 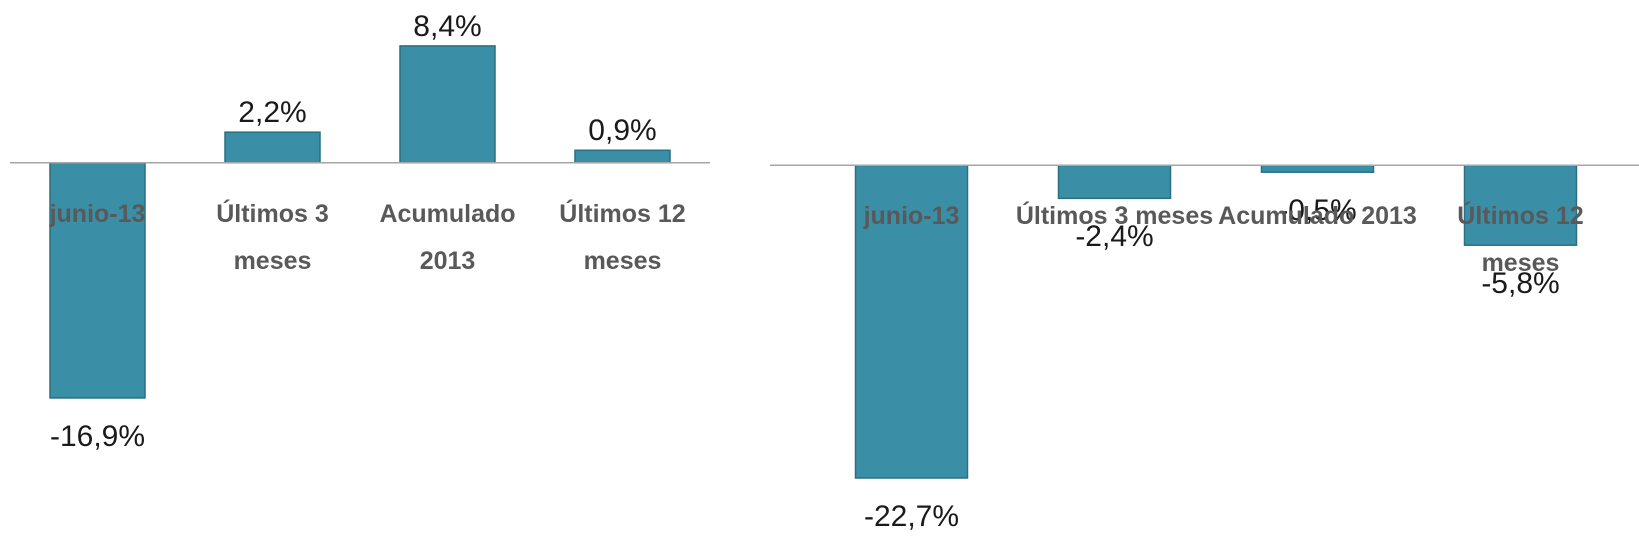 What do you see at coordinates (447, 26) in the screenshot?
I see `value-label: 8,4%` at bounding box center [447, 26].